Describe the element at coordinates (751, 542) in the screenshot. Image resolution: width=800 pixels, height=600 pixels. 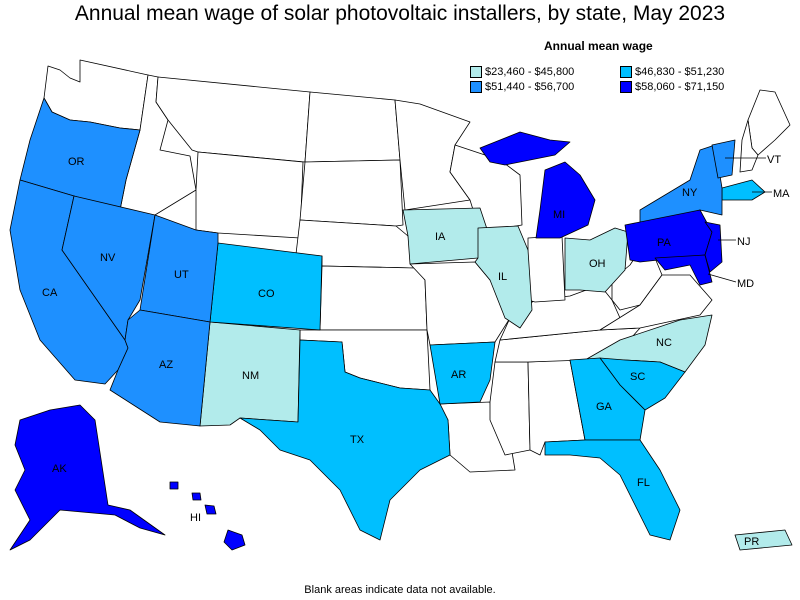
I see `label-PR: PR` at that location.